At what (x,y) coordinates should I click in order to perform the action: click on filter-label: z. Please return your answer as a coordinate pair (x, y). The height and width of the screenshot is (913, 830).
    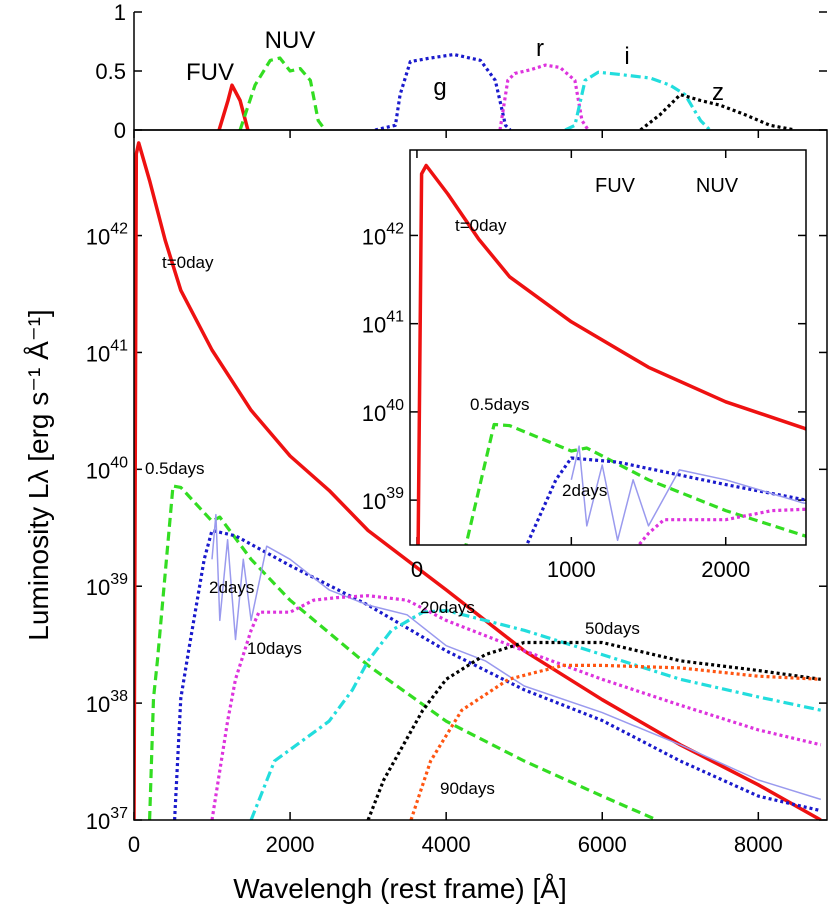
    Looking at the image, I should click on (718, 92).